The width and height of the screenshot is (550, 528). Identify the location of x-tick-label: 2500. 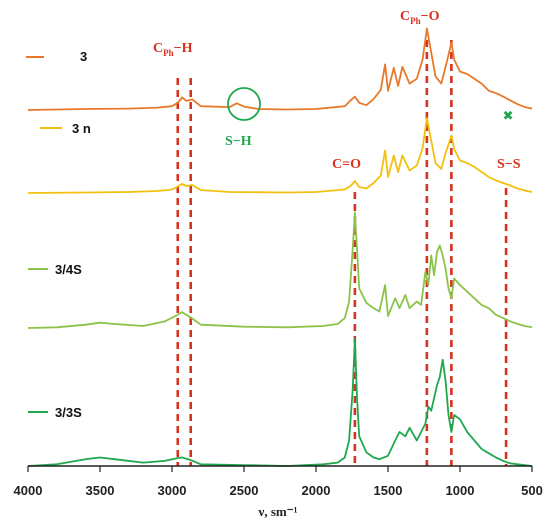
(244, 490).